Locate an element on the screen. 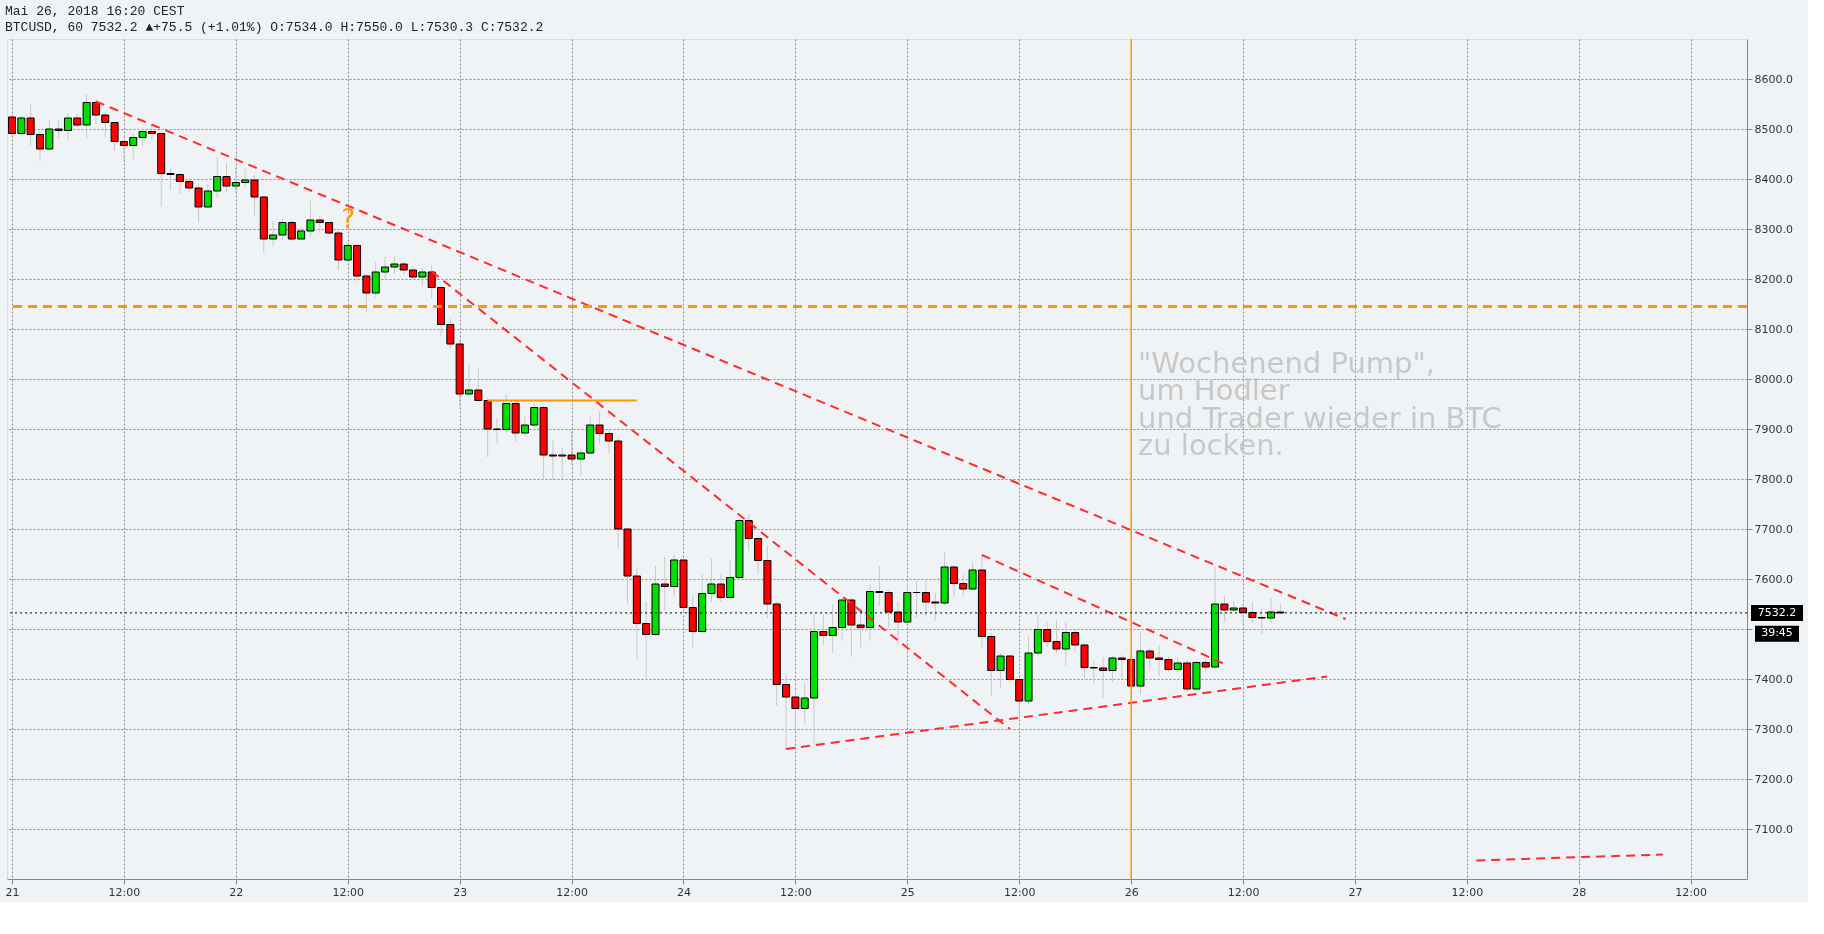  y-tick-label: 8600.0 is located at coordinates (1773, 79).